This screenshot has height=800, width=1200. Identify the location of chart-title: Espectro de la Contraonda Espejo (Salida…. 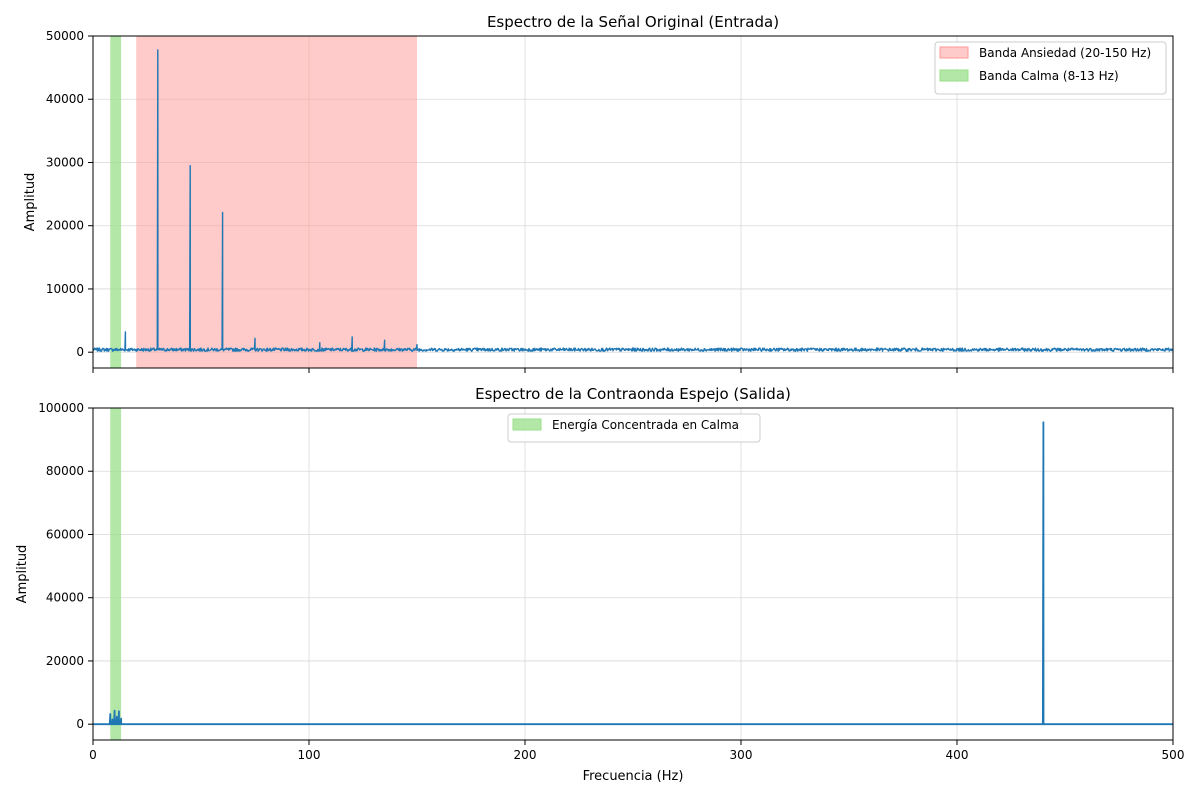
(633, 394).